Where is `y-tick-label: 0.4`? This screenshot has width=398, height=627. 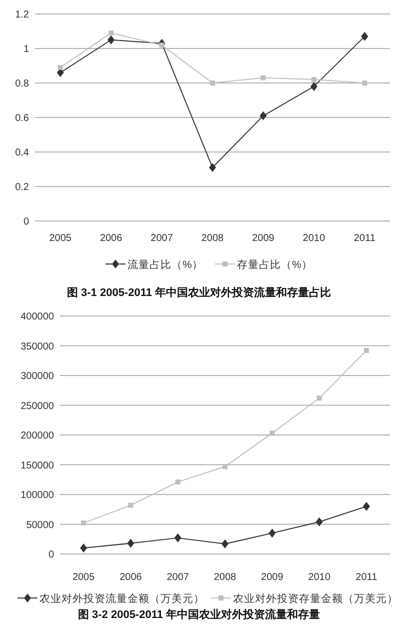 y-tick-label: 0.4 is located at coordinates (22, 153).